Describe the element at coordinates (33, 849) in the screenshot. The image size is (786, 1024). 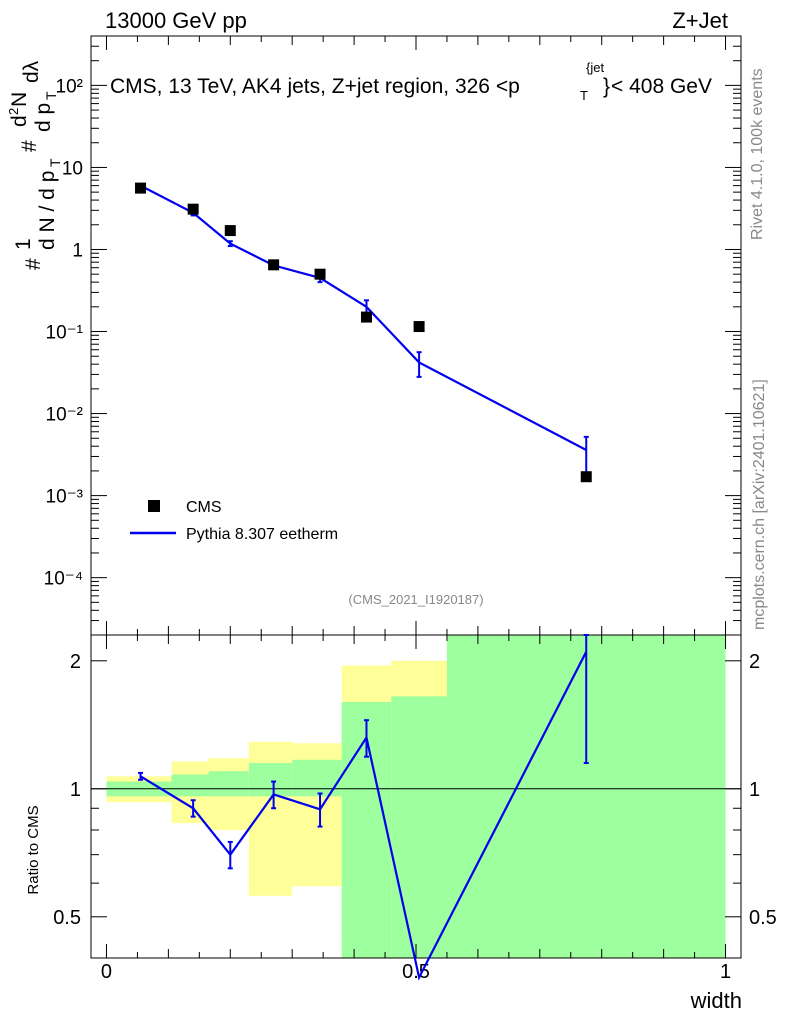
I see `ratio-y-axis-label: Ratio to CMS` at that location.